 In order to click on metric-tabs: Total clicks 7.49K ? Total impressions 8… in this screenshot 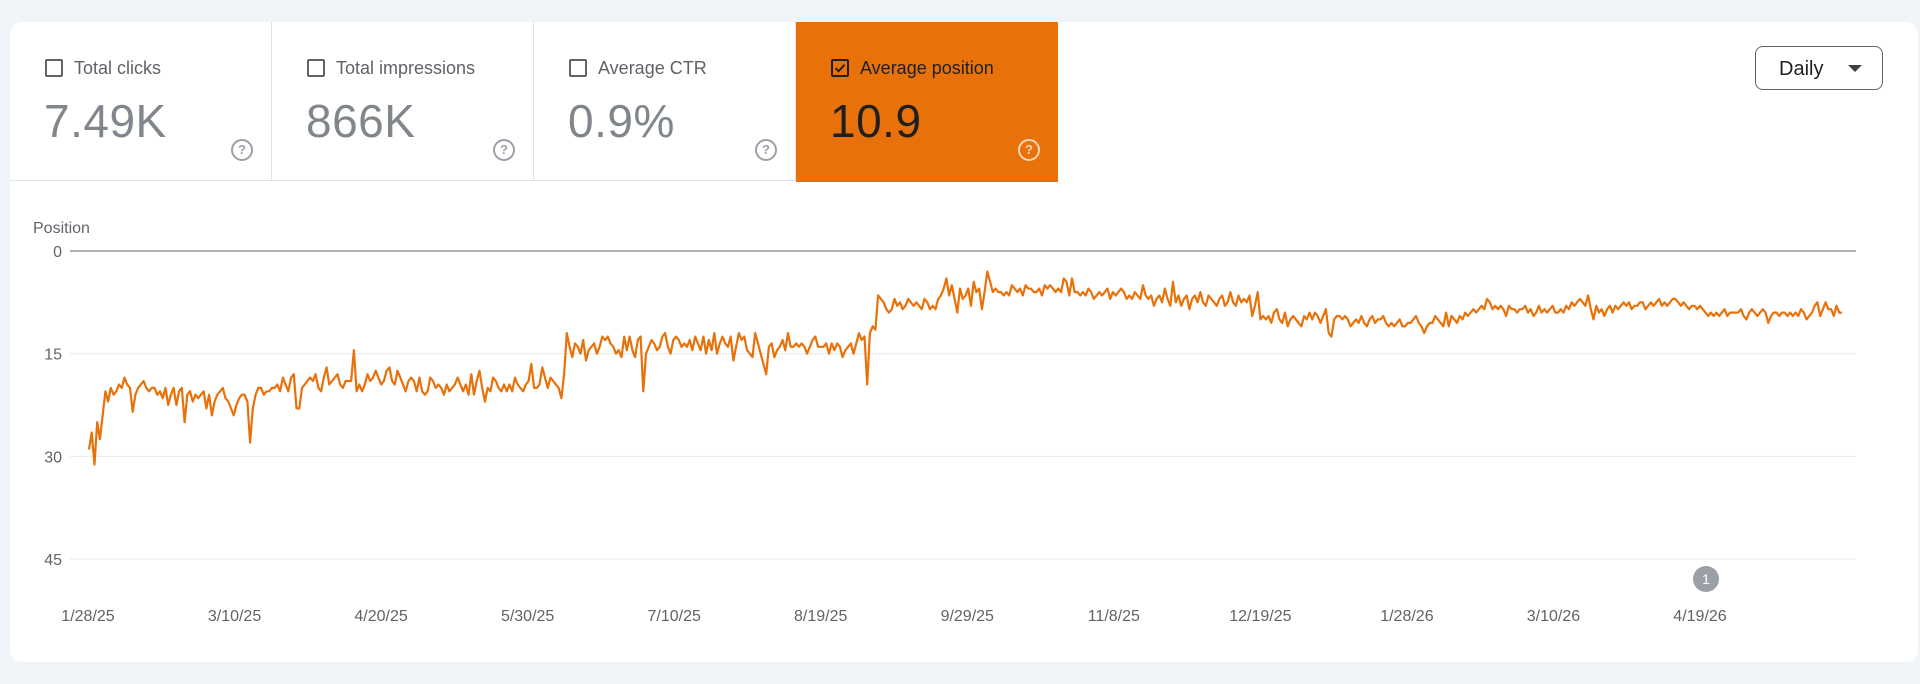, I will do `click(534, 102)`.